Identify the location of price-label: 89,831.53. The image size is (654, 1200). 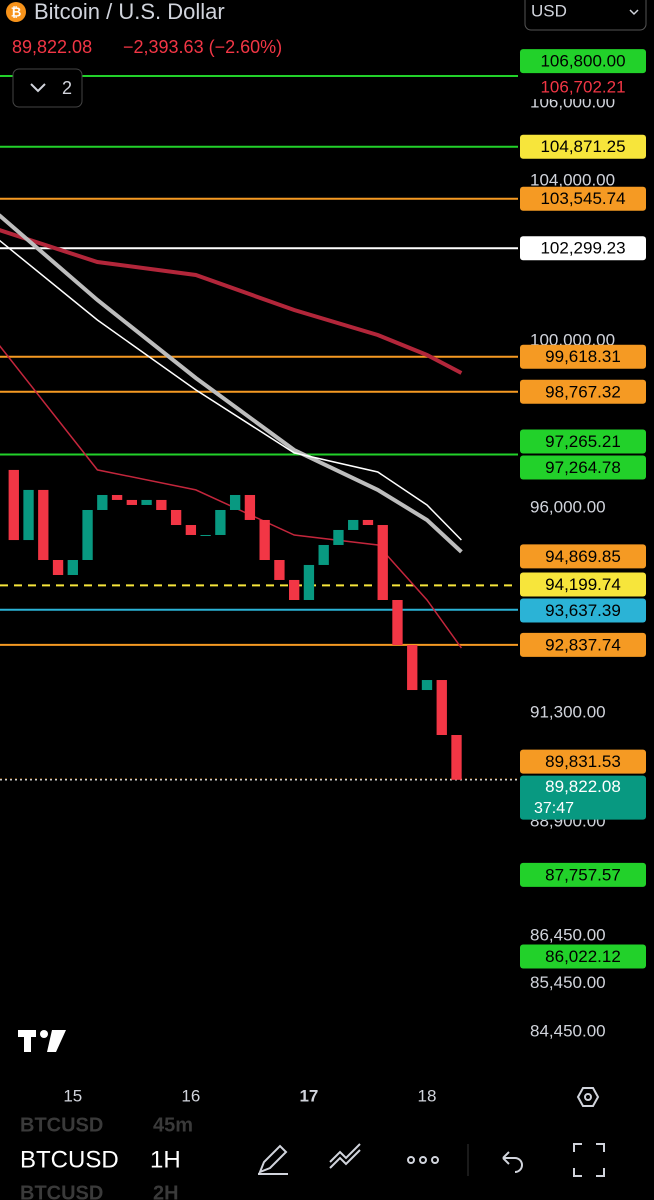
(583, 761).